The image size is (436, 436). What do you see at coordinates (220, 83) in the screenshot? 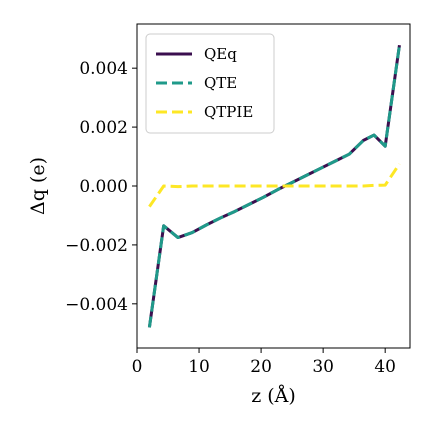
I see `legend-label-qte: QTE` at bounding box center [220, 83].